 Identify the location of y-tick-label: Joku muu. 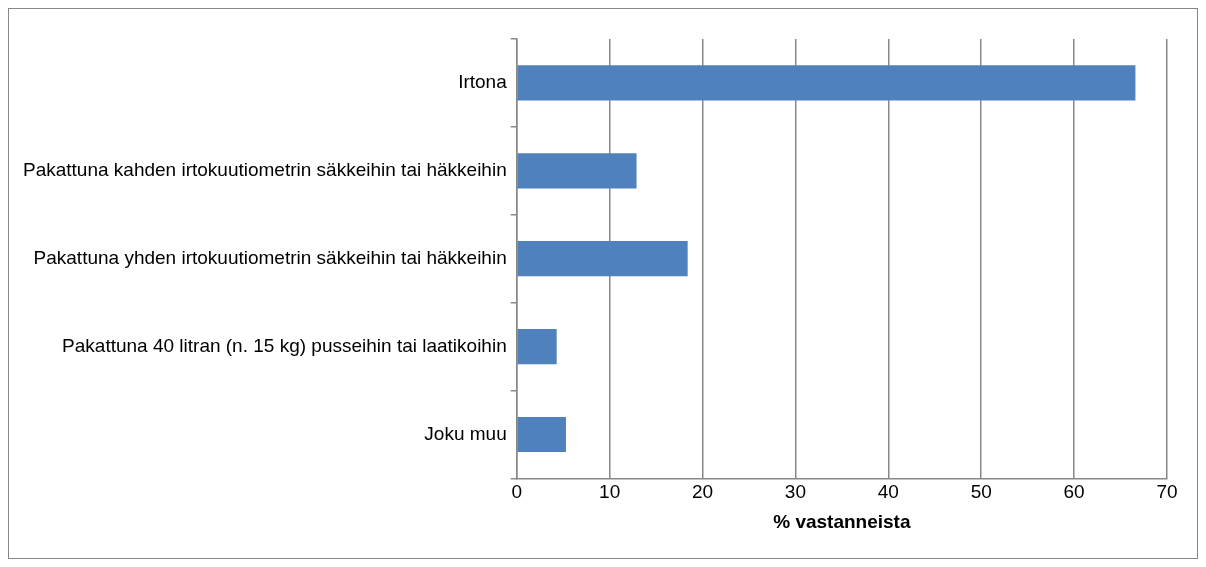
(465, 433).